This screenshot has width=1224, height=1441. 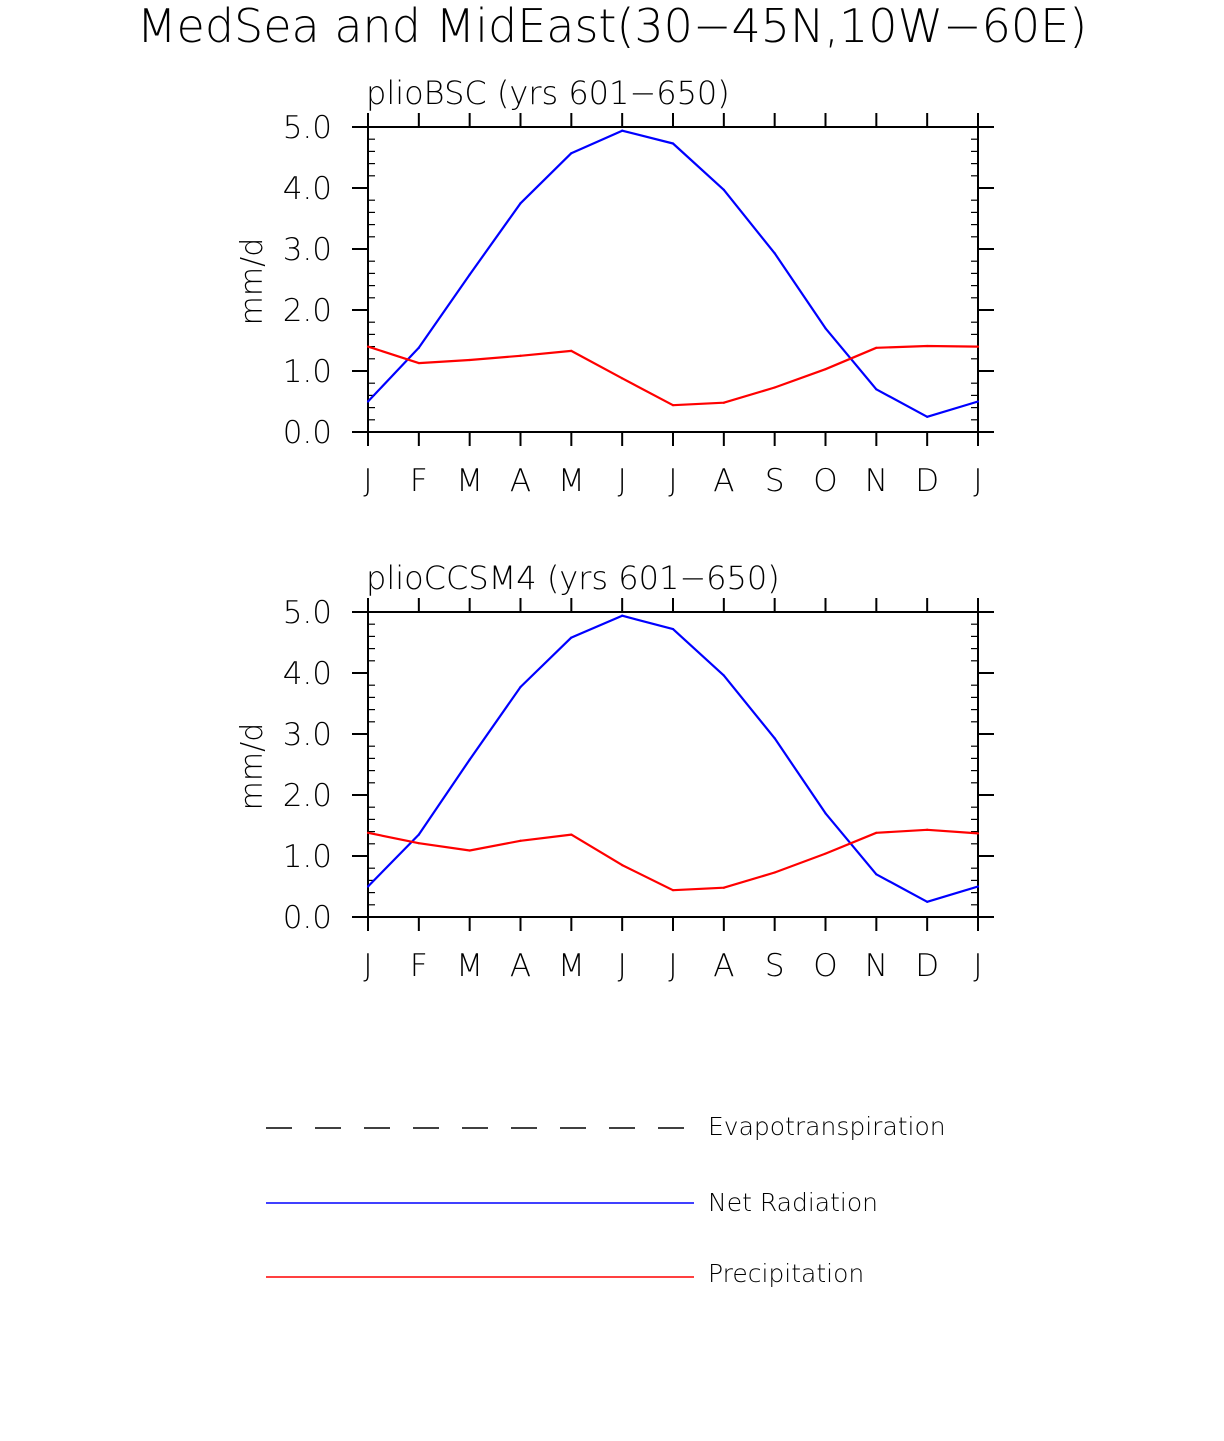 I want to click on y-tick-label: 4.0, so click(x=307, y=189).